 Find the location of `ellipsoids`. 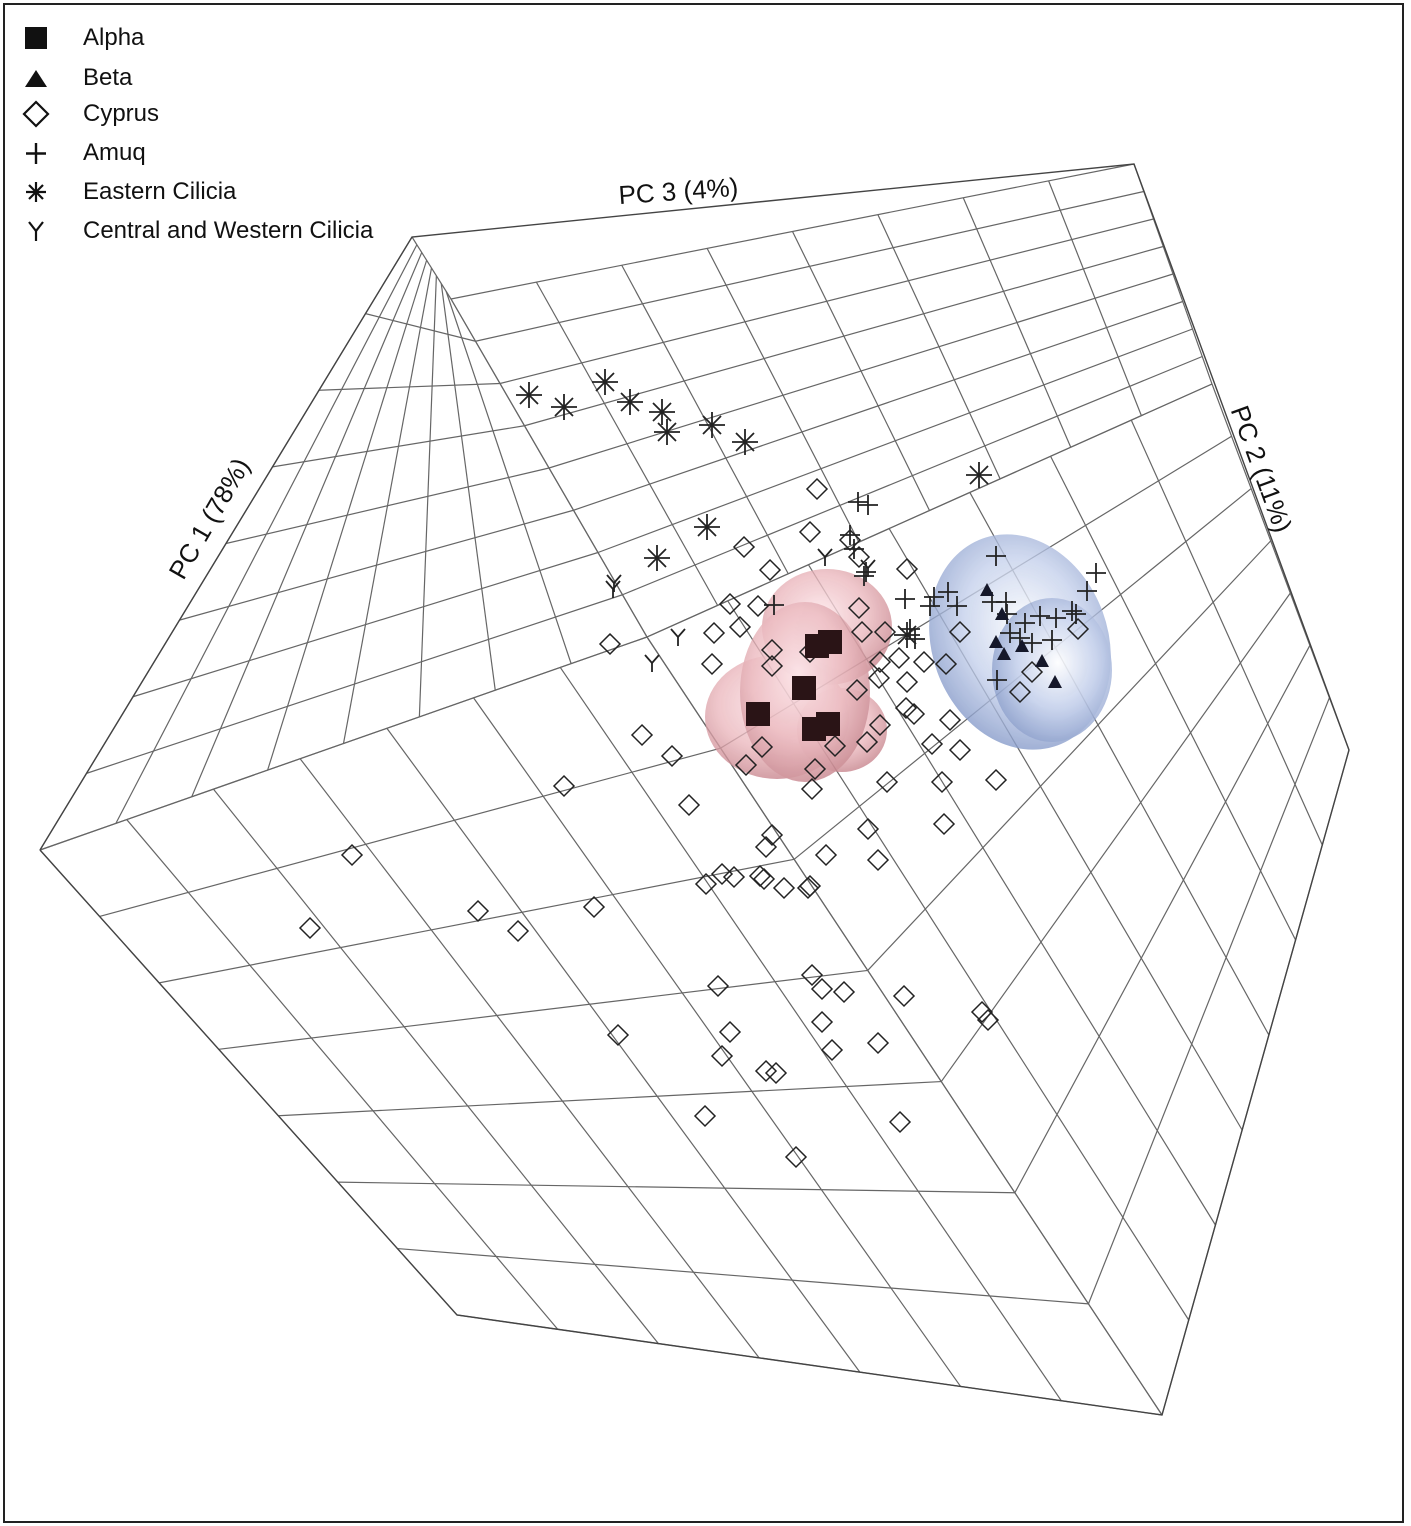

ellipsoids is located at coordinates (908, 658).